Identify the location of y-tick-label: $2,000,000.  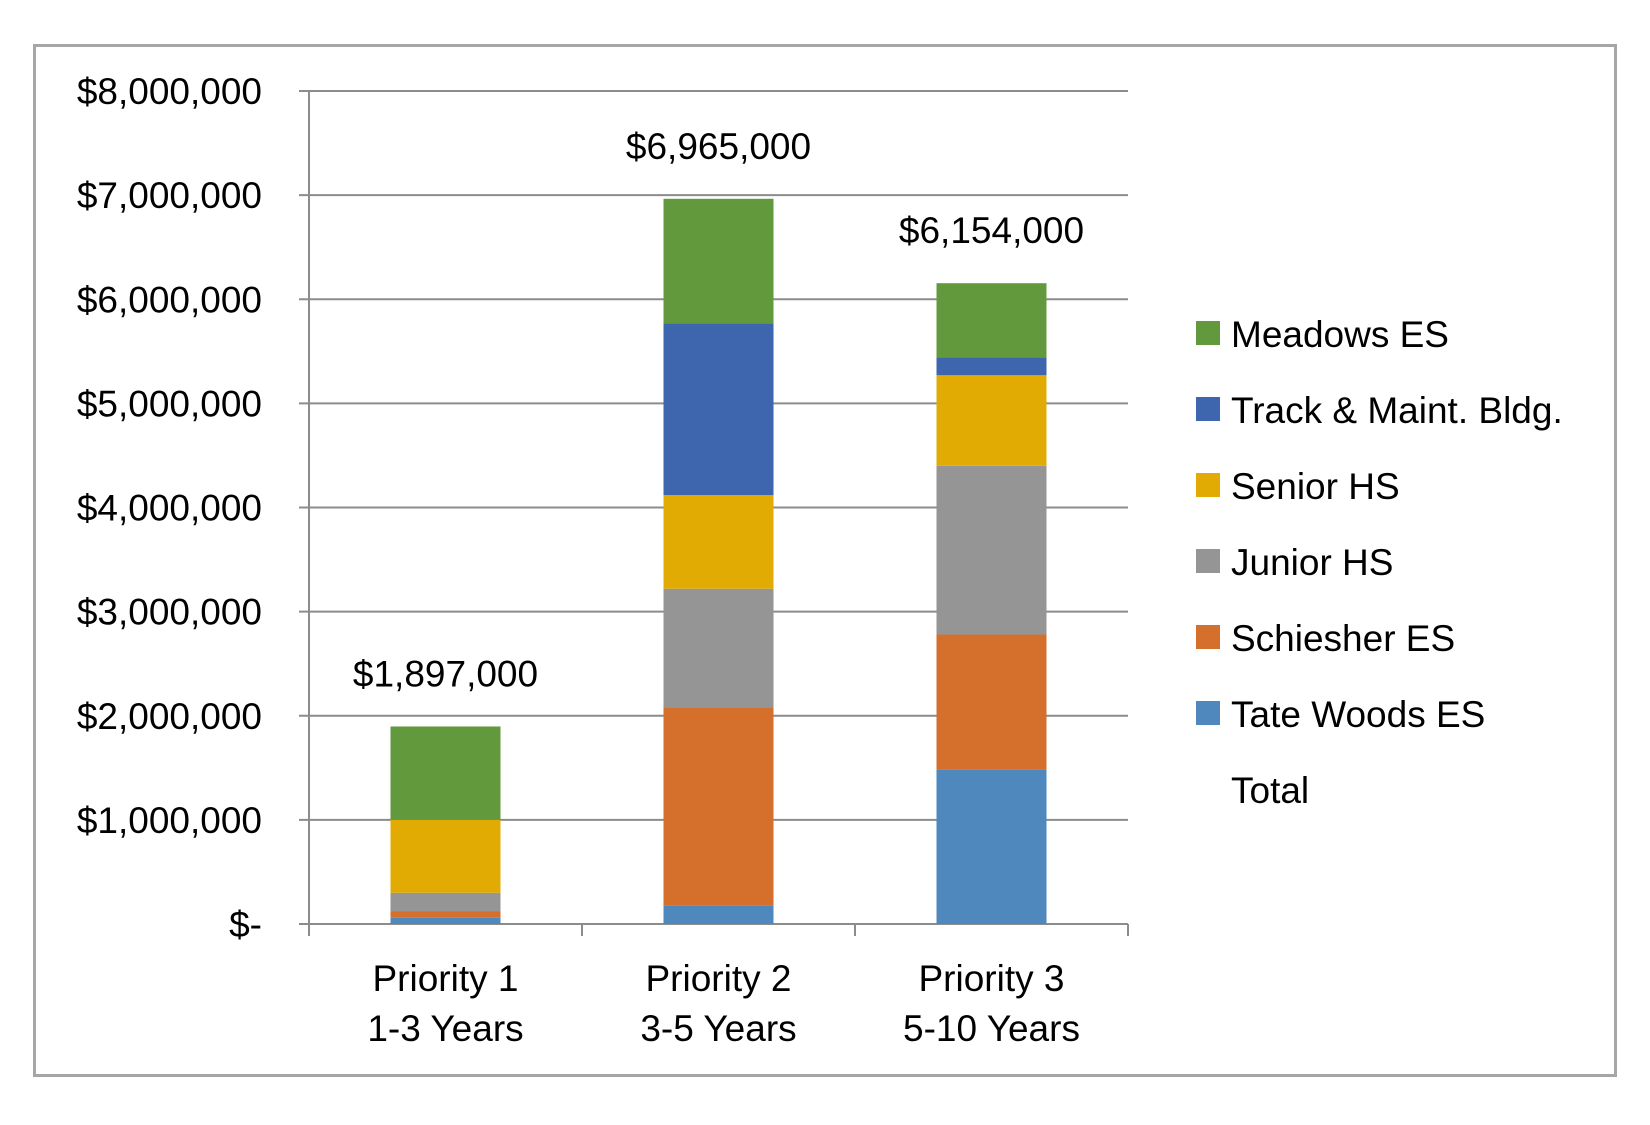
(169, 716).